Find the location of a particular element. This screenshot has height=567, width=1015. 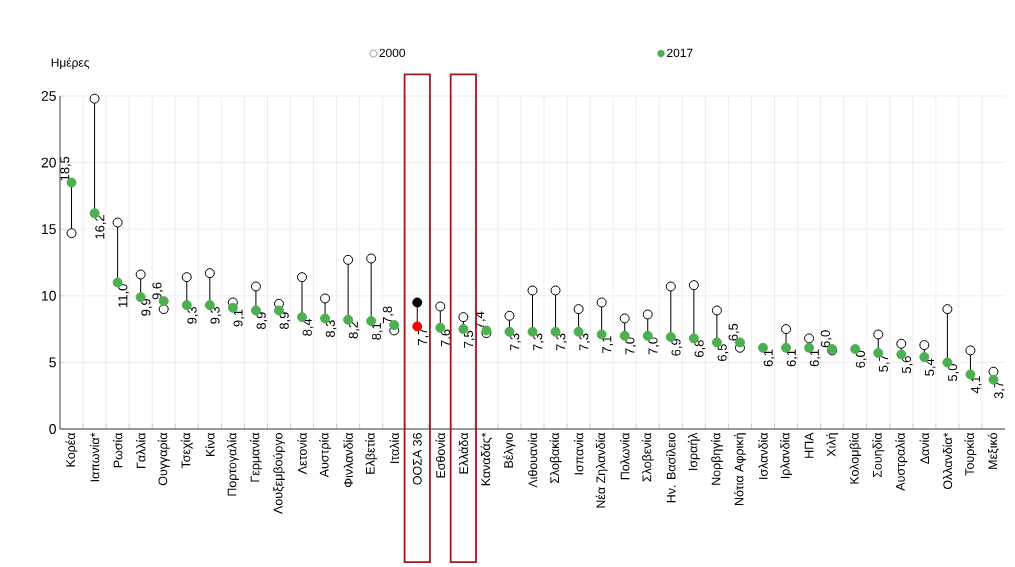

data-label: 8,4 is located at coordinates (308, 327).